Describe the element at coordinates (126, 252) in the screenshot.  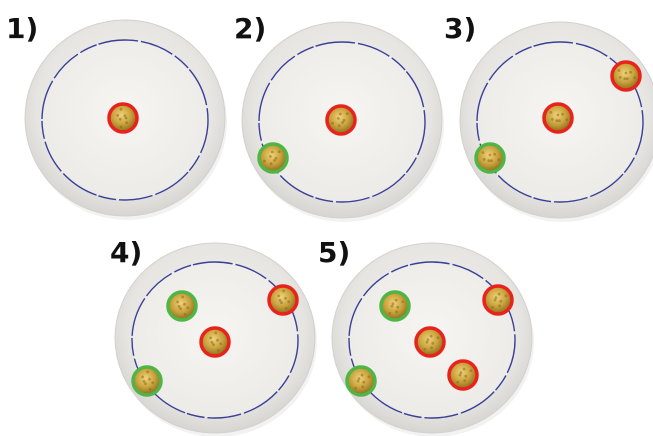
I see `step-label: 4)` at that location.